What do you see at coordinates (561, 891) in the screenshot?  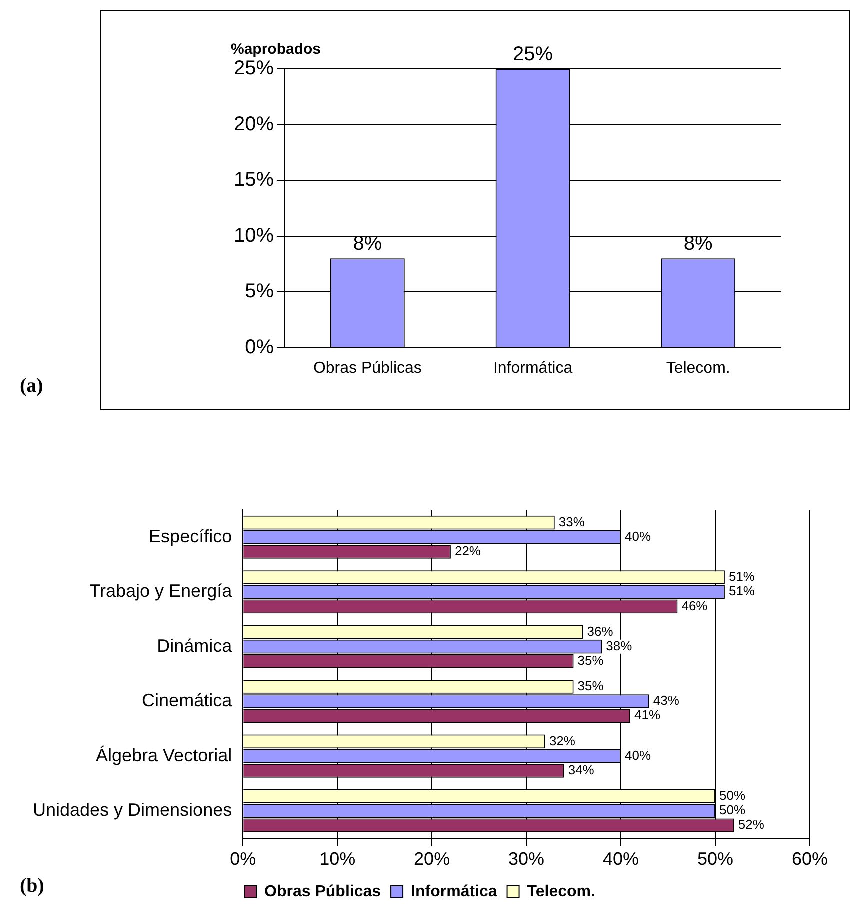 I see `legend-label: Telecom.` at bounding box center [561, 891].